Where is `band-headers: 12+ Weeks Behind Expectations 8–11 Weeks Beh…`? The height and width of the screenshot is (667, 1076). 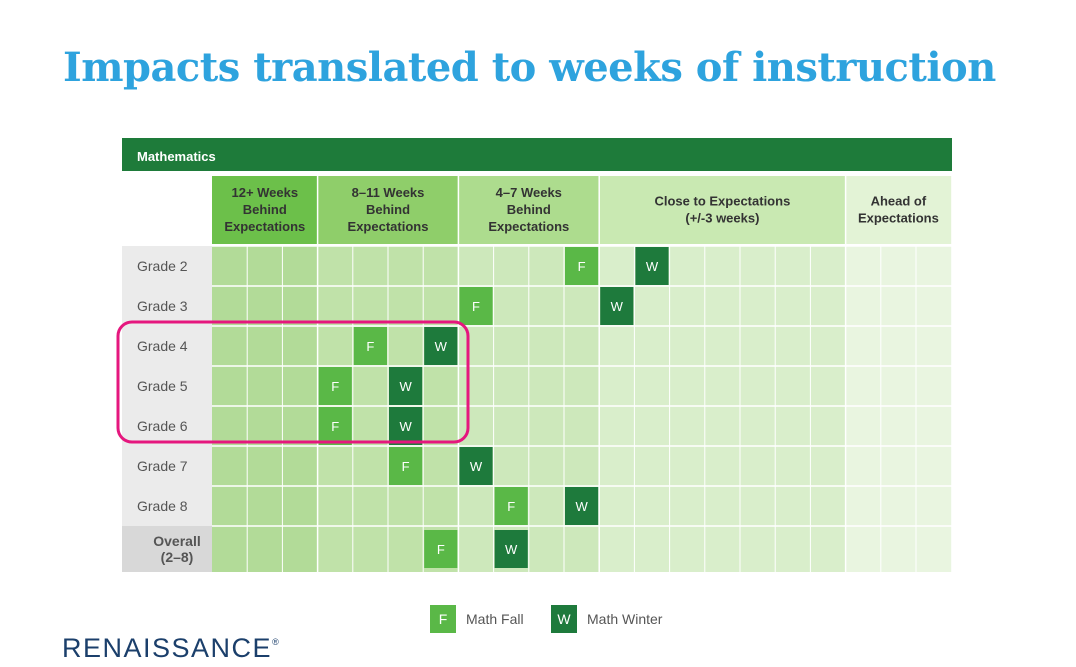 band-headers: 12+ Weeks Behind Expectations 8–11 Weeks Beh… is located at coordinates (582, 210).